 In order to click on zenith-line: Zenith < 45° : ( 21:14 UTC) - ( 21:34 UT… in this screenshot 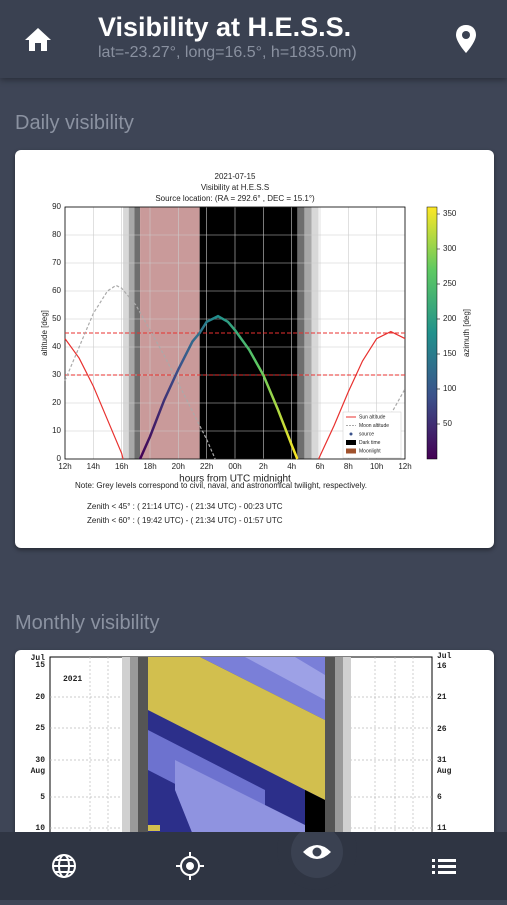, I will do `click(185, 506)`.